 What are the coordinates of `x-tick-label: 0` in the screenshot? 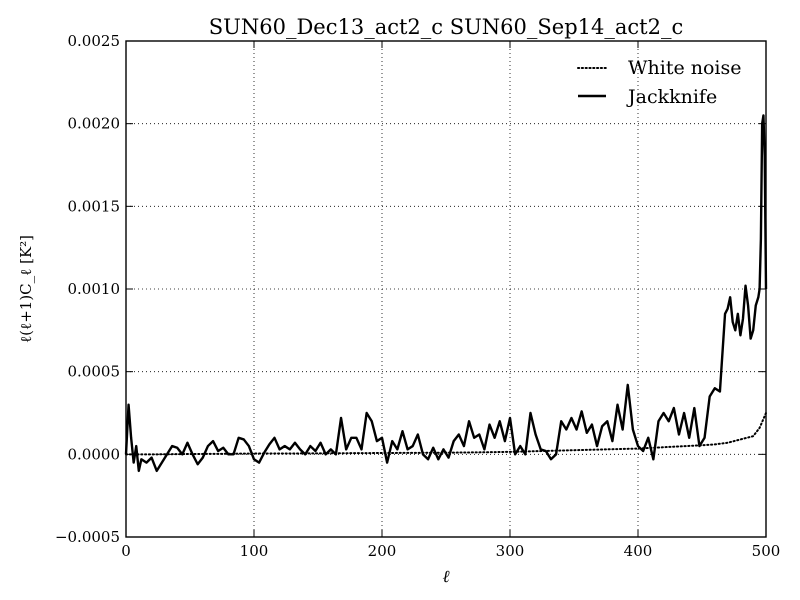 It's located at (126, 551).